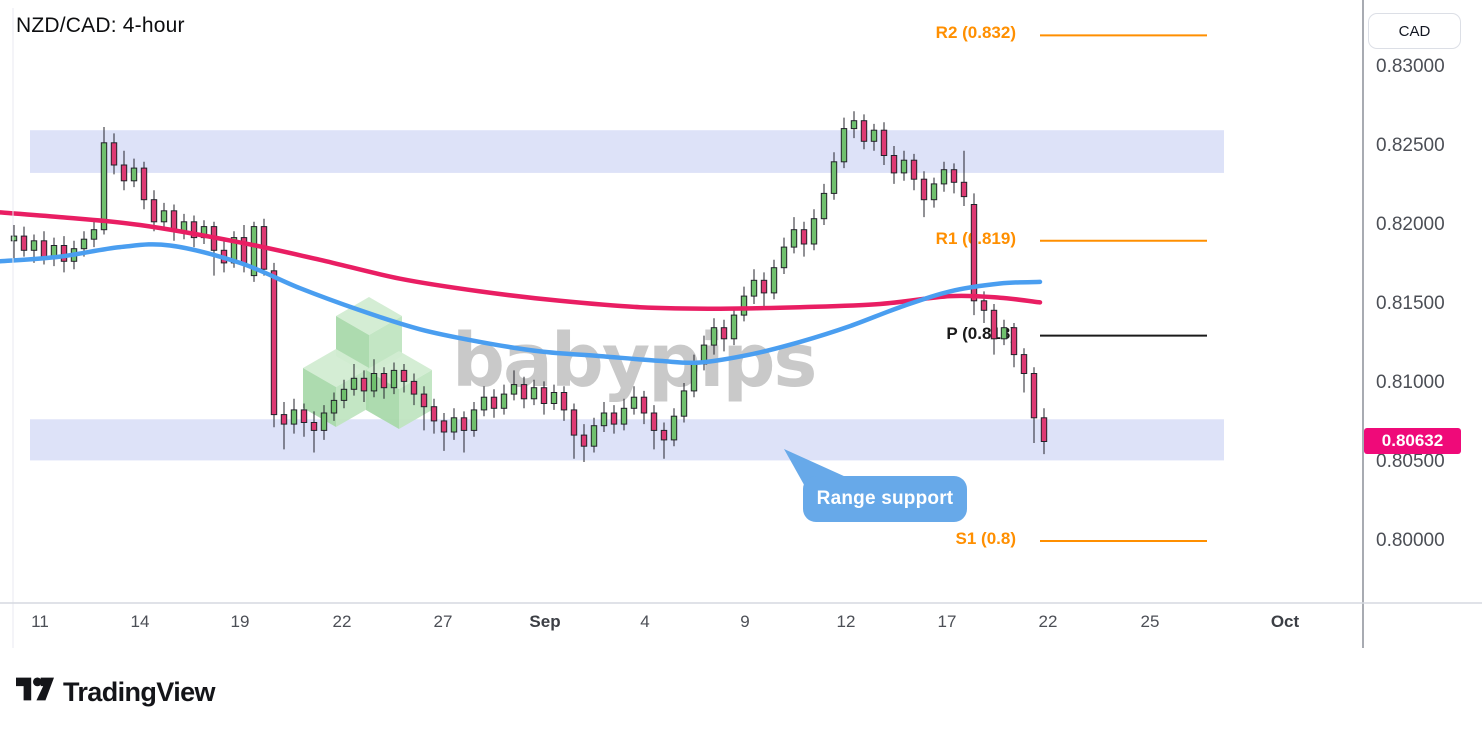 Image resolution: width=1482 pixels, height=739 pixels. What do you see at coordinates (1414, 31) in the screenshot?
I see `currency-button: CAD` at bounding box center [1414, 31].